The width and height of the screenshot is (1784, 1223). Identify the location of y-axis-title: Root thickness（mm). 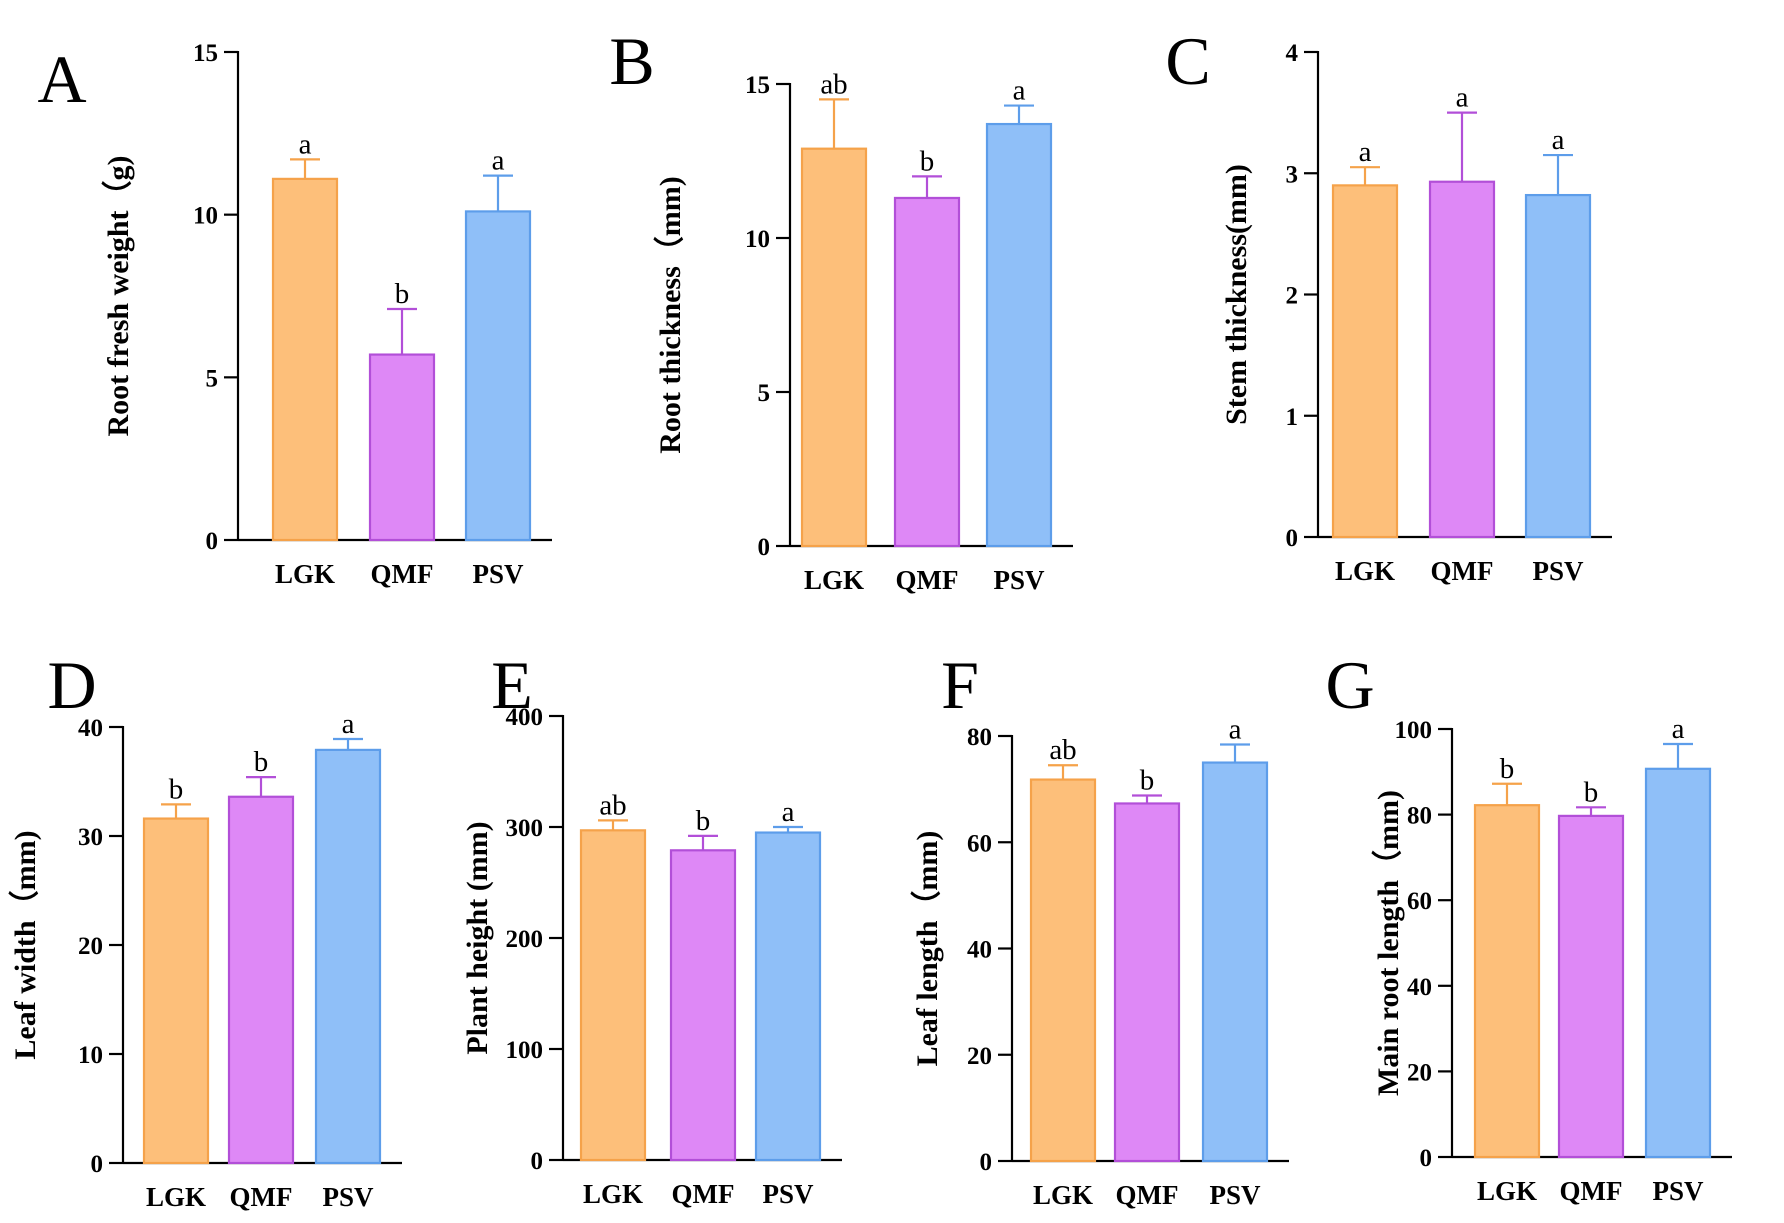
(670, 315).